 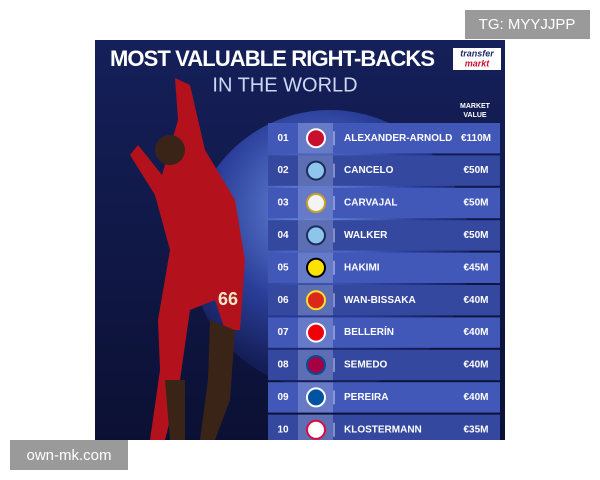 I want to click on player-name: CANCELO, so click(x=369, y=170).